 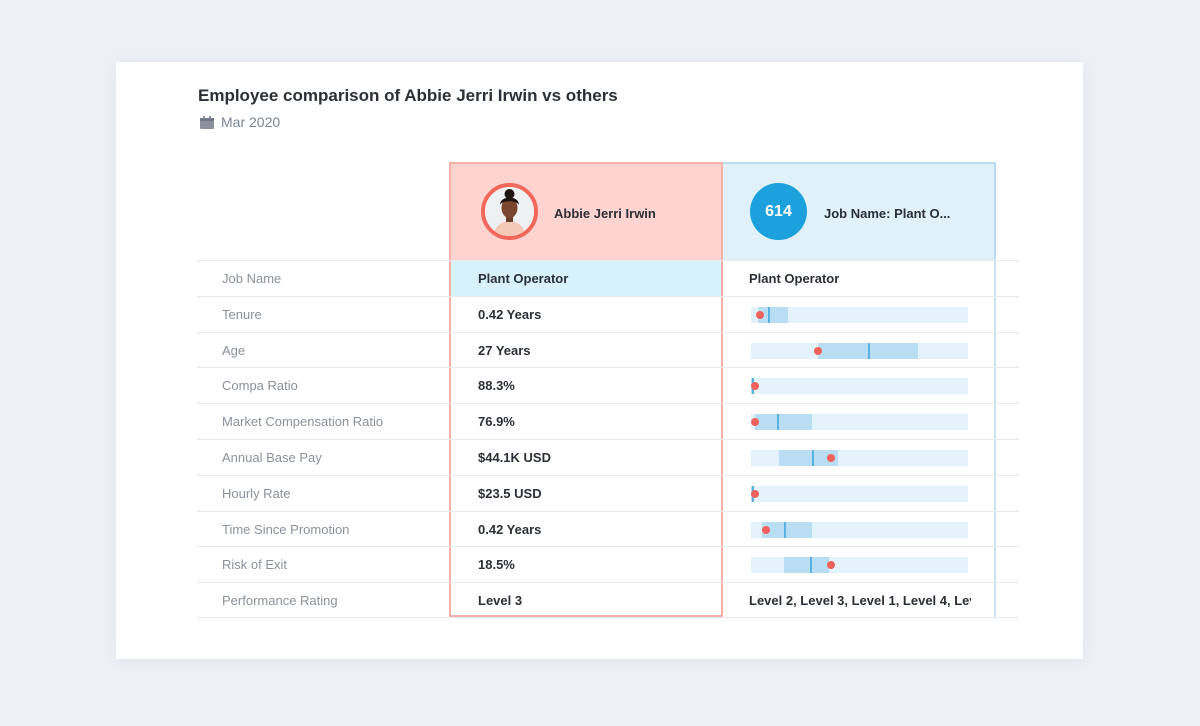 What do you see at coordinates (242, 314) in the screenshot?
I see `row-label: Tenure` at bounding box center [242, 314].